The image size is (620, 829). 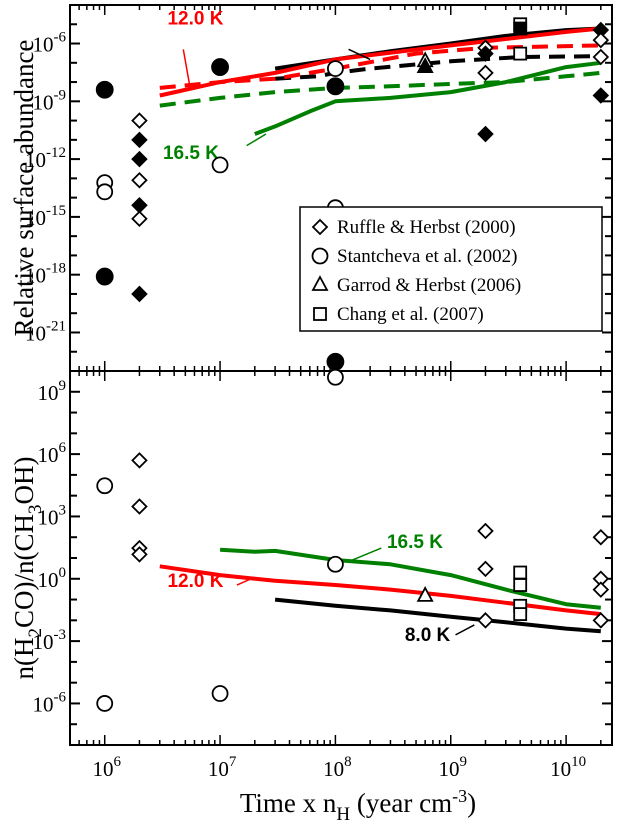 What do you see at coordinates (451, 269) in the screenshot?
I see `legend-box` at bounding box center [451, 269].